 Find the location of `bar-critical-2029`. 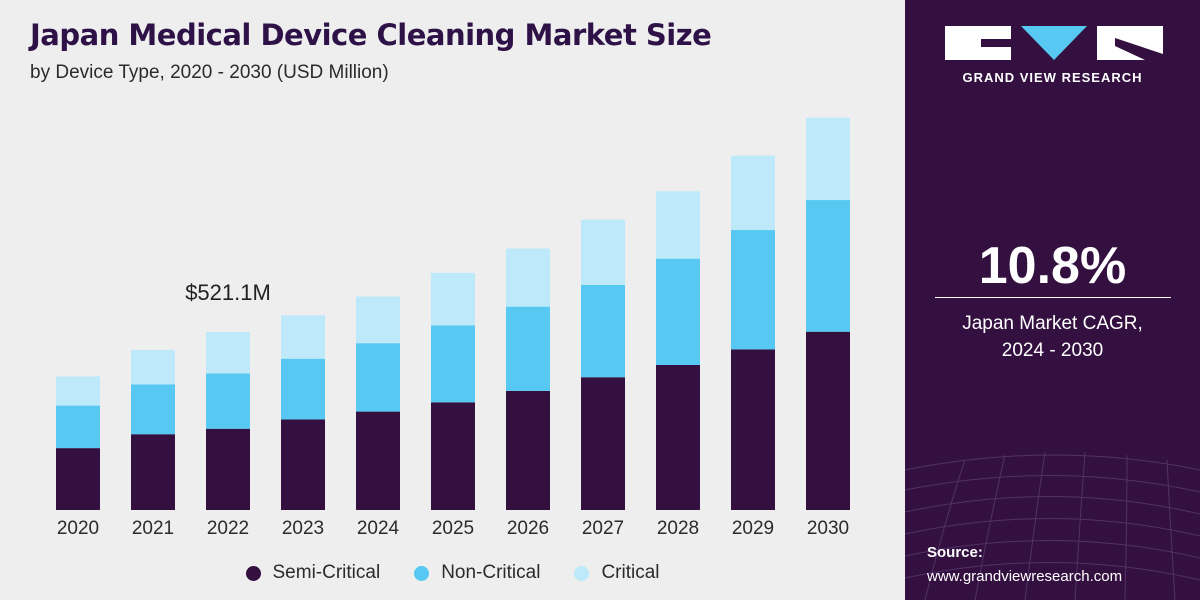

bar-critical-2029 is located at coordinates (753, 193).